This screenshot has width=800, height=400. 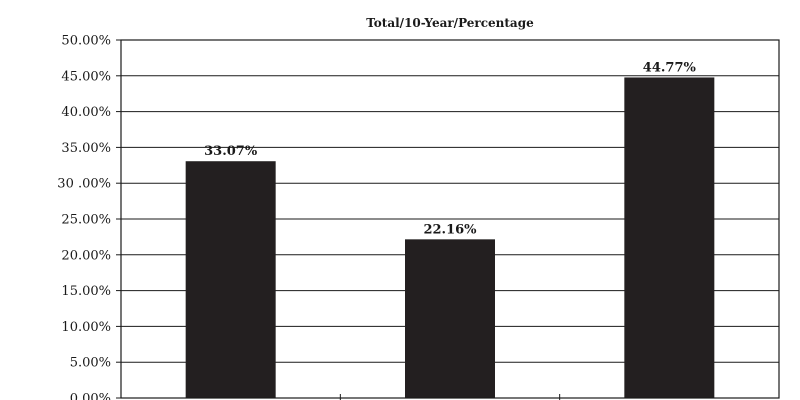 I want to click on data-label: 22.16%, so click(x=450, y=229).